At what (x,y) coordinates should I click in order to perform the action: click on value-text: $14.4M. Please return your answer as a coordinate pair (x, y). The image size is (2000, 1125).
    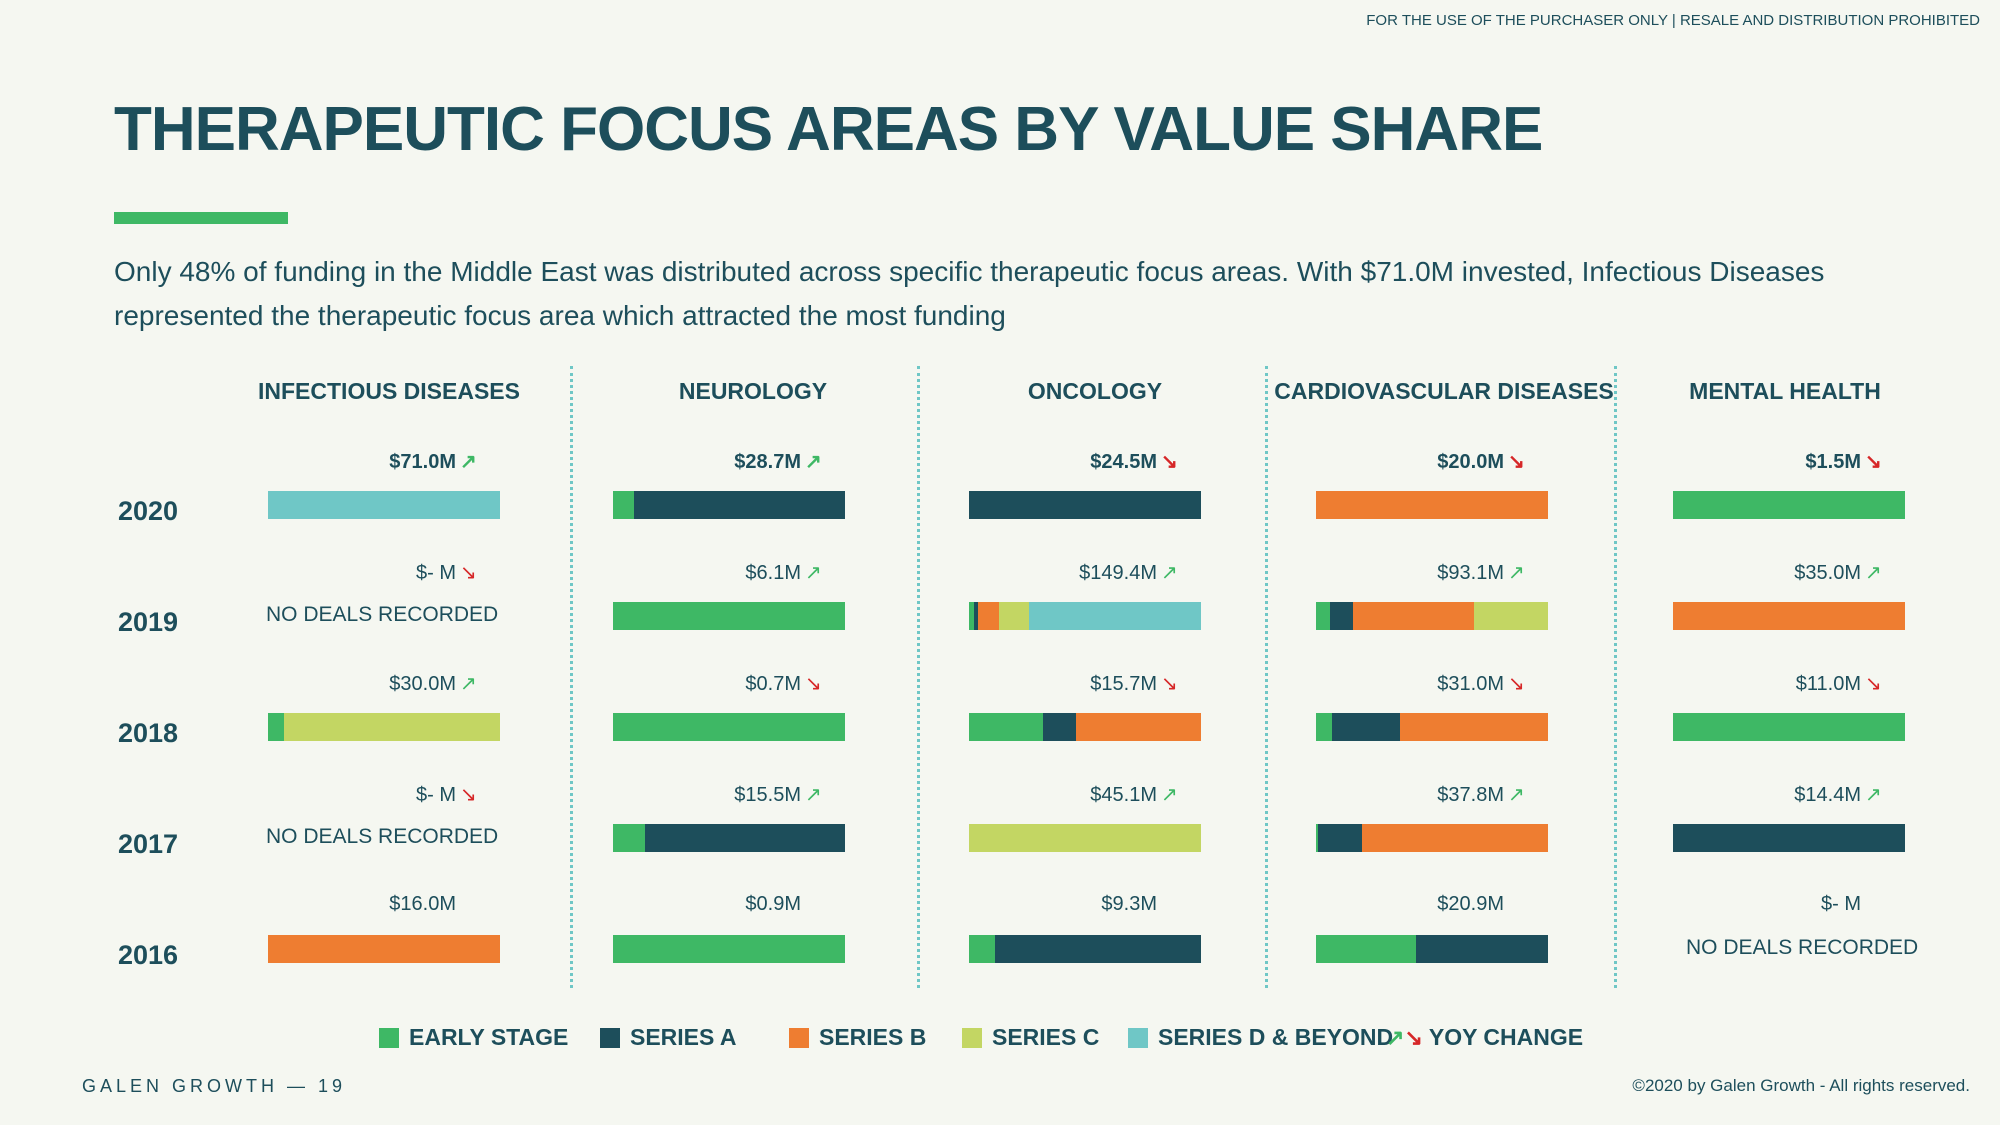
    Looking at the image, I should click on (1827, 795).